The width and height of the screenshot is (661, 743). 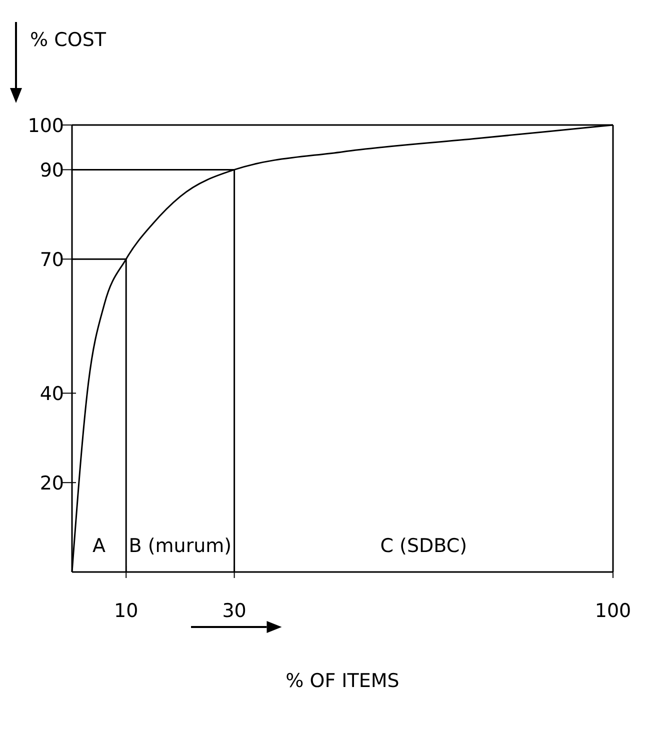 I want to click on y-tick-label: 70, so click(x=52, y=260).